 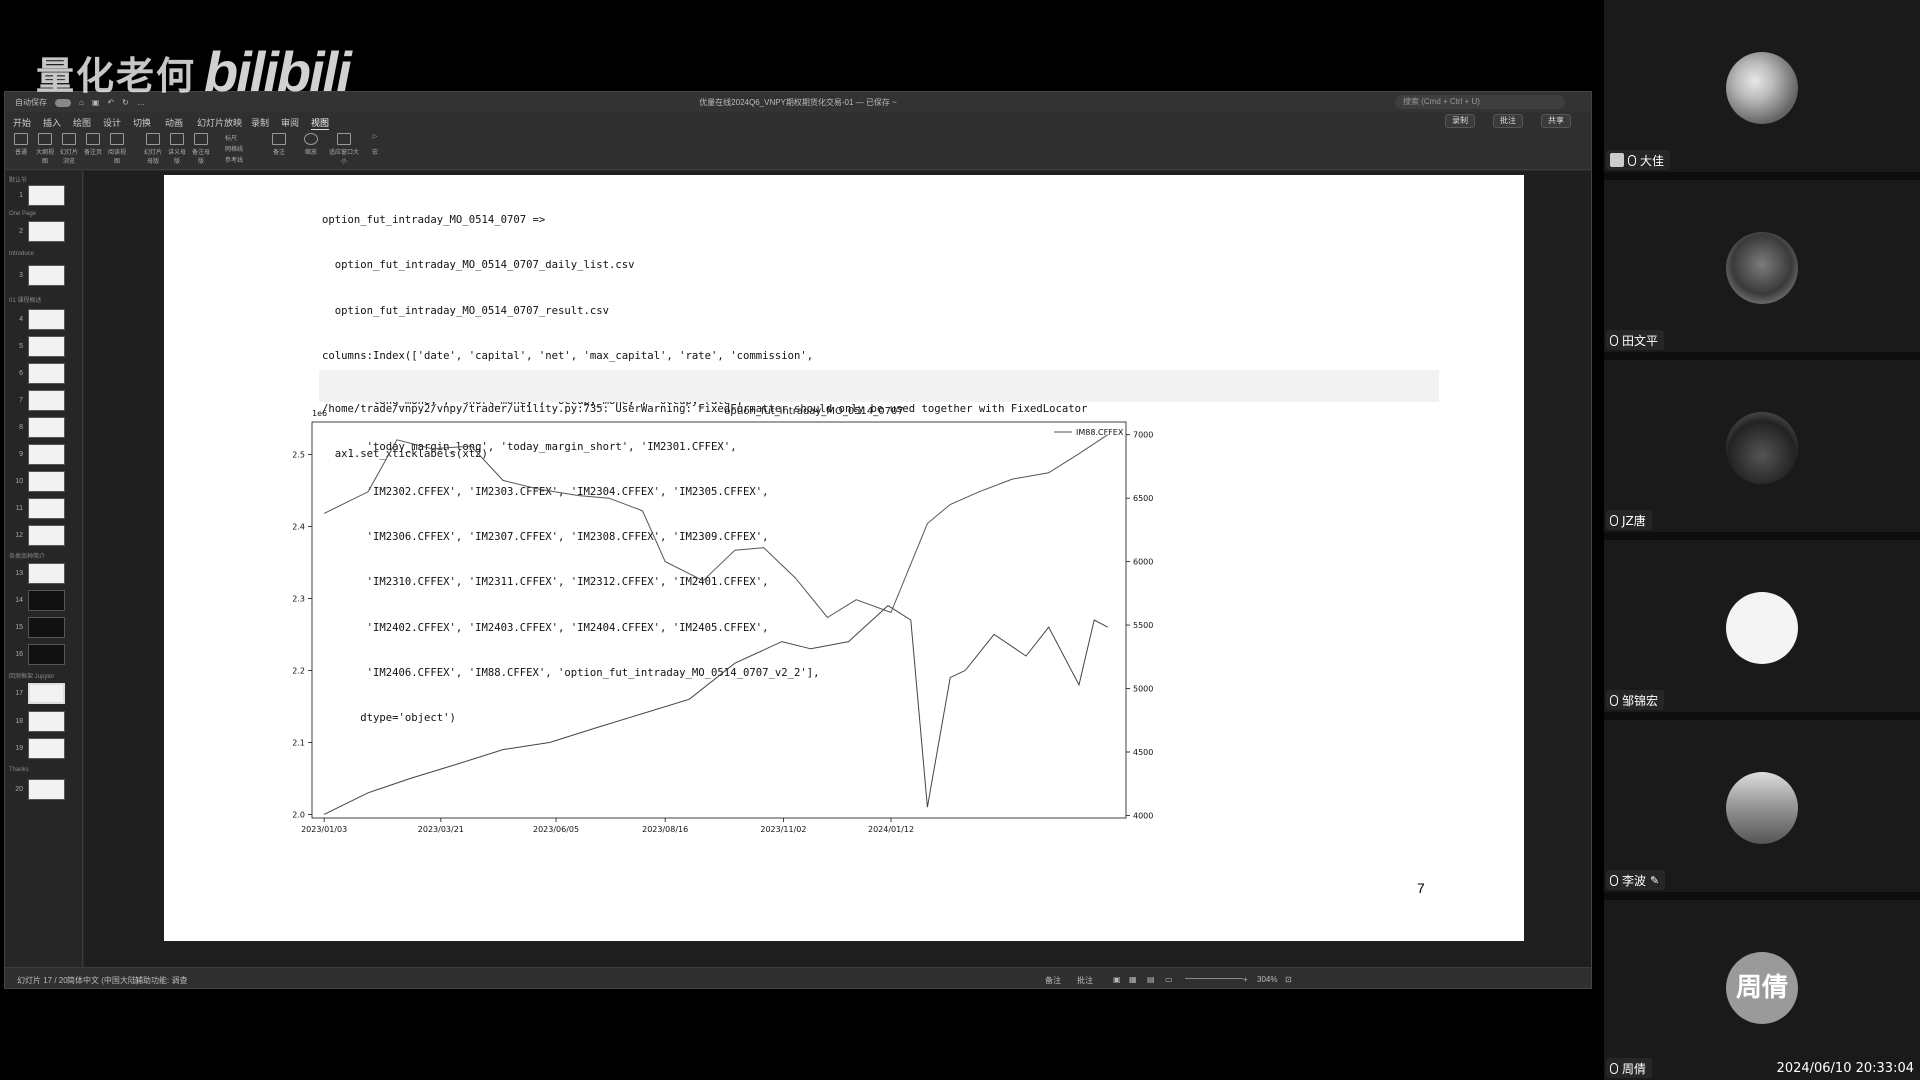 I want to click on tab-transitions: 切换, so click(x=142, y=123).